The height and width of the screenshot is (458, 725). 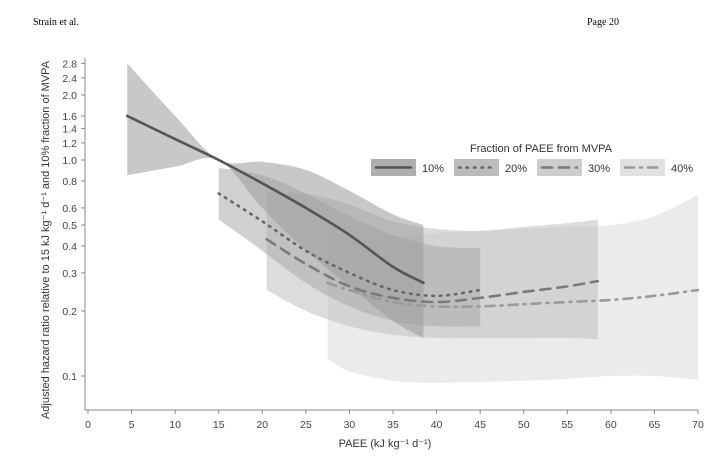 I want to click on x-tick-label: 40, so click(x=437, y=425).